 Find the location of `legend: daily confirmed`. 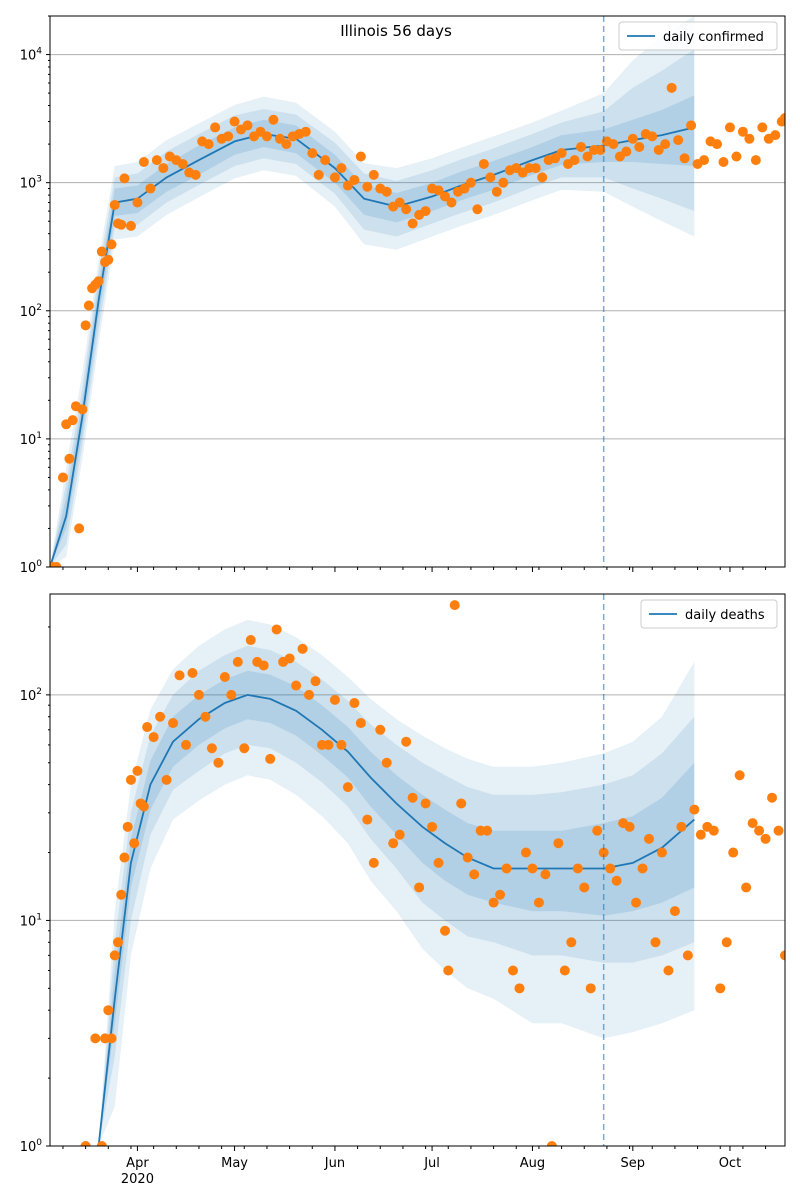

legend: daily confirmed is located at coordinates (698, 36).